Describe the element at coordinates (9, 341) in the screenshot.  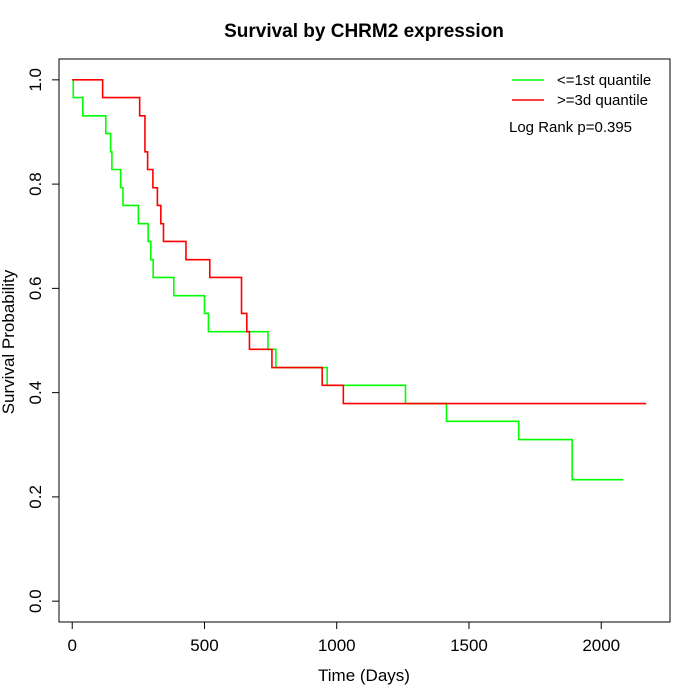
I see `y-axis-label: Survival Probability` at that location.